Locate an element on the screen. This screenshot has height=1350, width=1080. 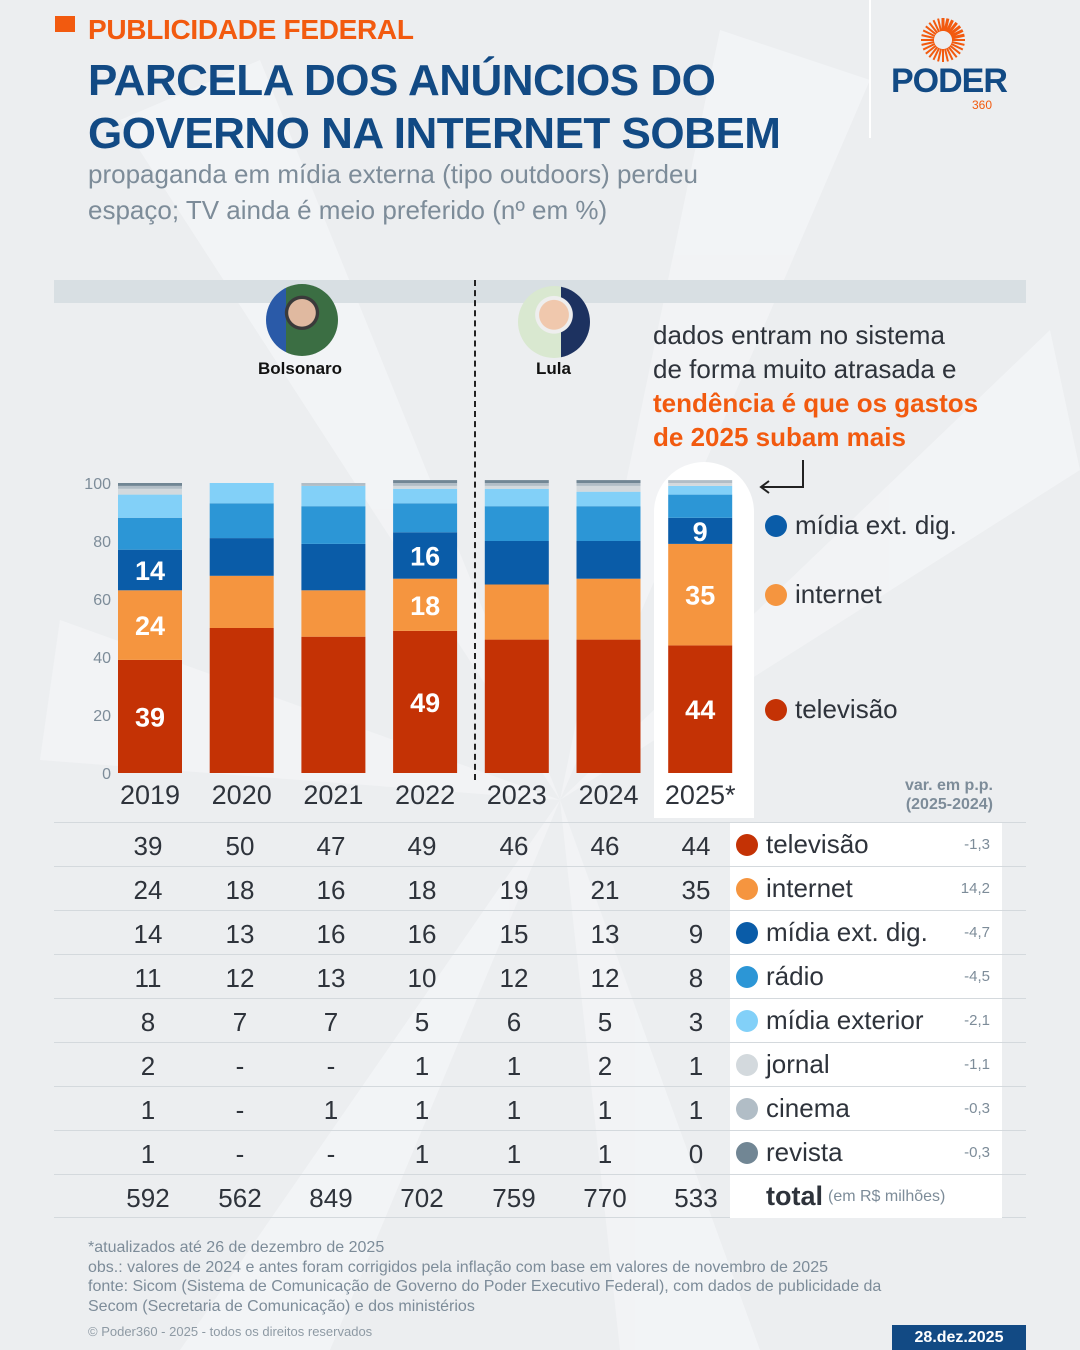
total-unit: (em R$ milhões) is located at coordinates (887, 1196).